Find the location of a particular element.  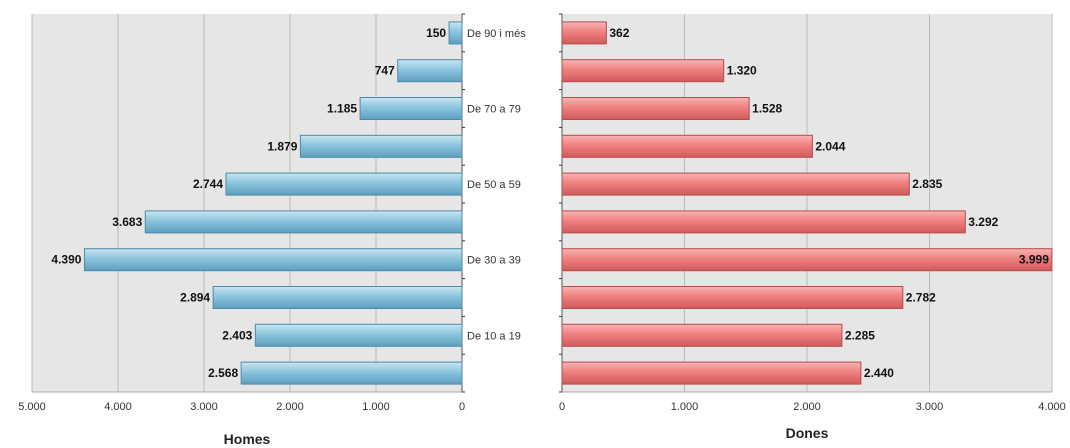

women-value-label: 1.320 is located at coordinates (742, 71).